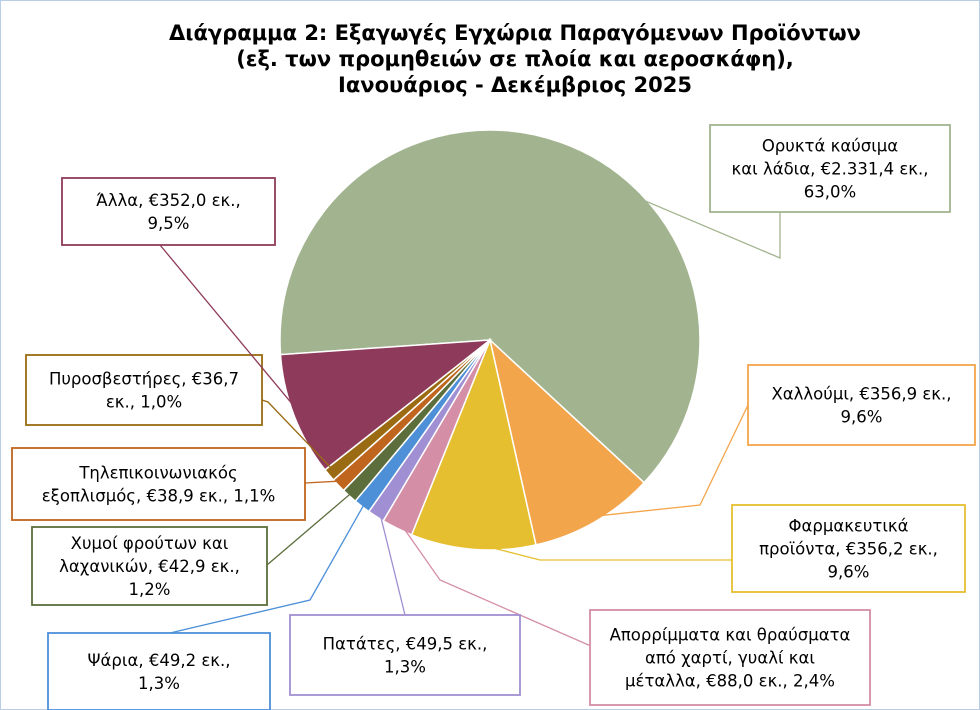 This screenshot has width=980, height=710. What do you see at coordinates (150, 589) in the screenshot?
I see `data-label-line: 1,2%` at bounding box center [150, 589].